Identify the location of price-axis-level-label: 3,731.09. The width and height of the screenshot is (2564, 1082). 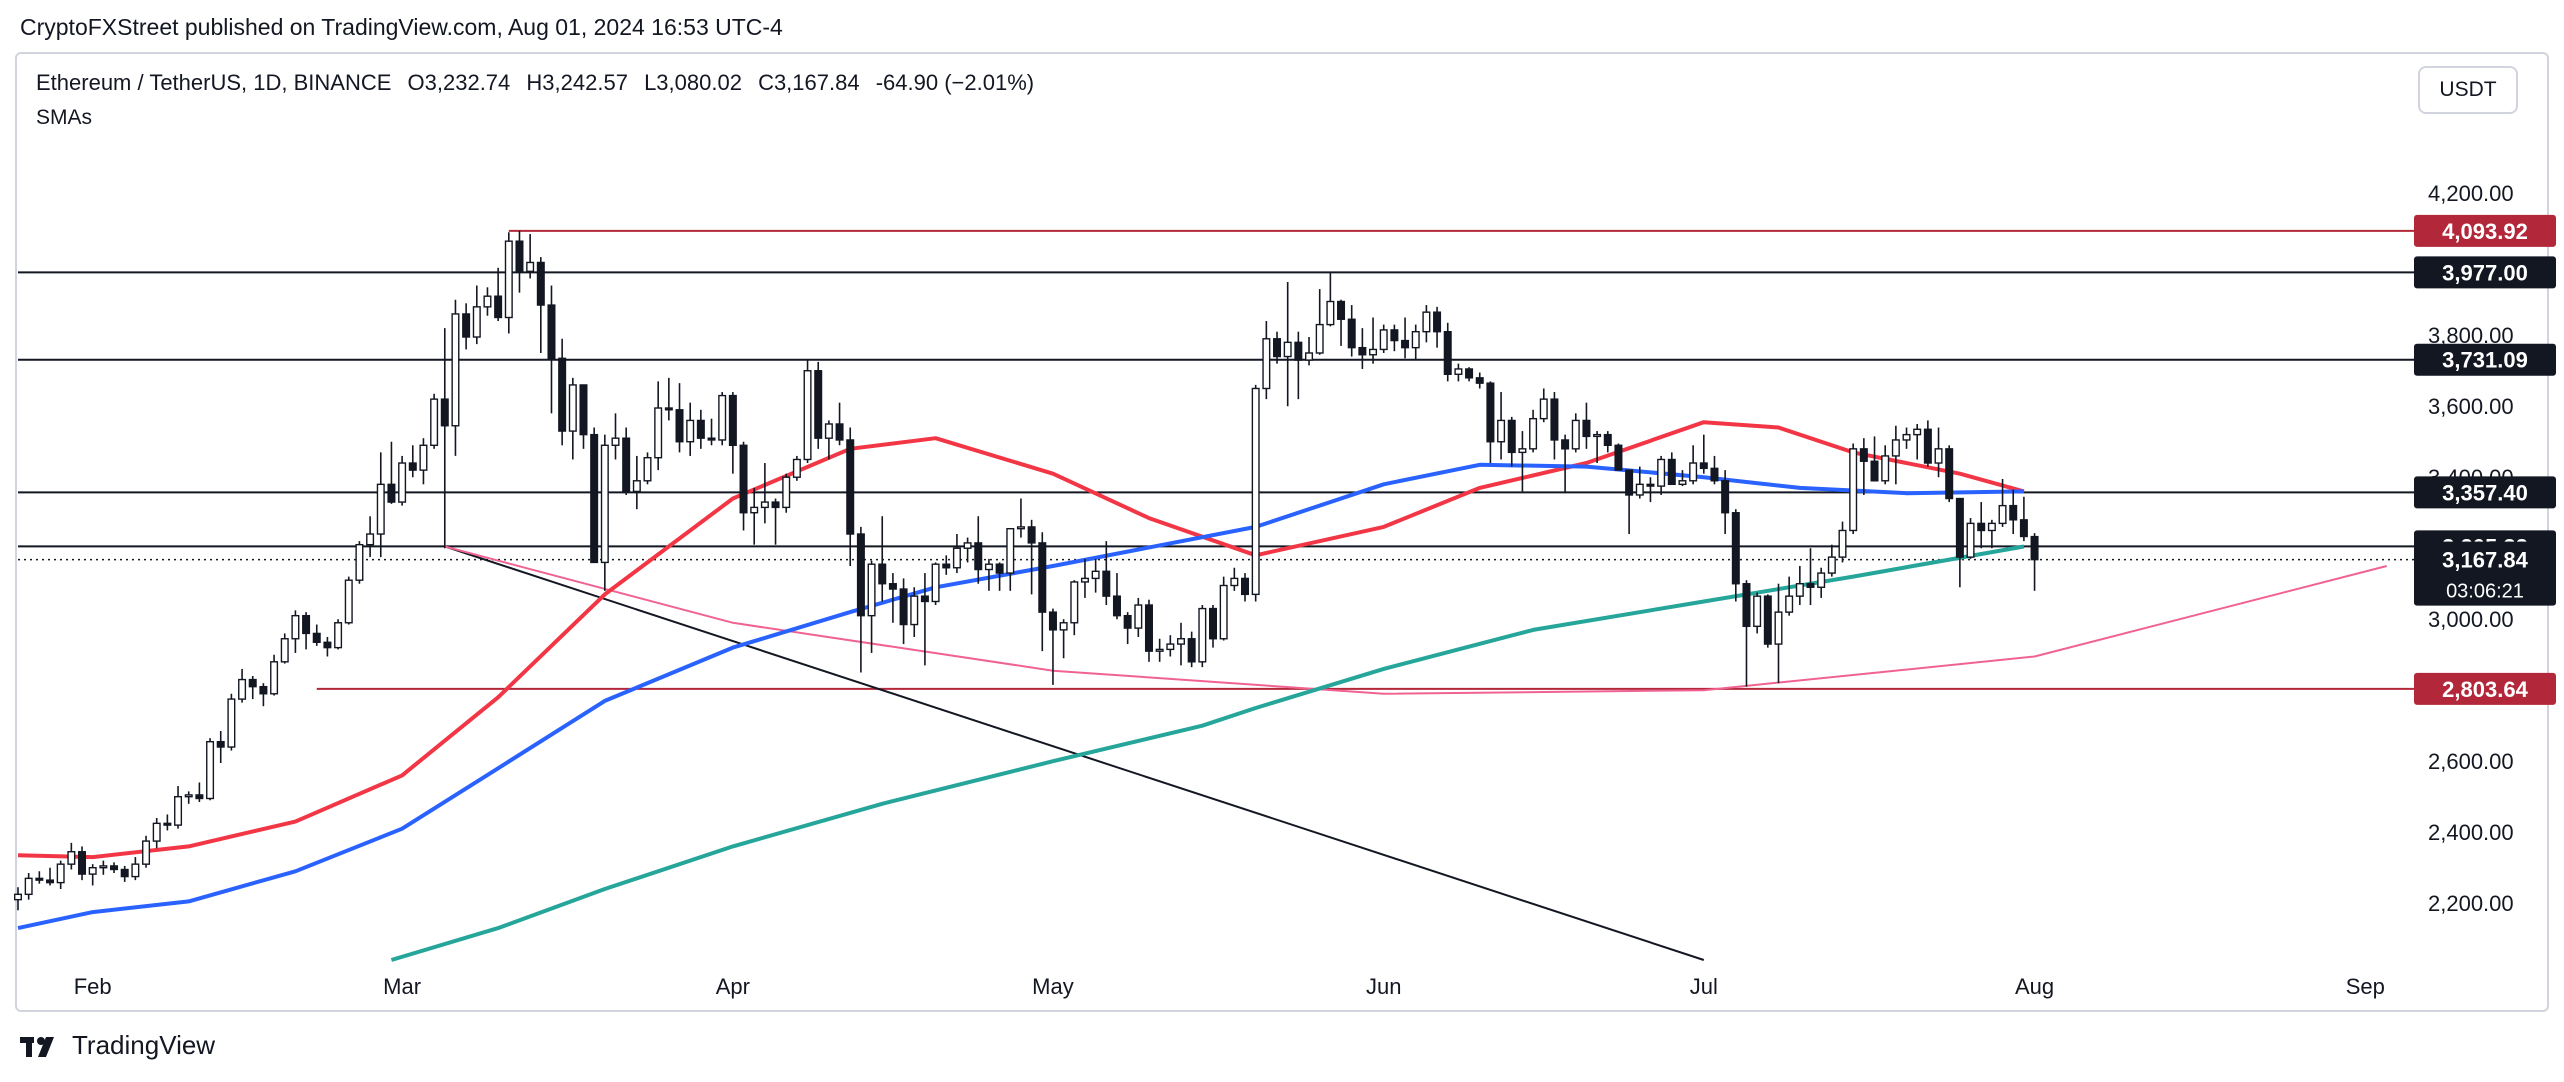
(2485, 360).